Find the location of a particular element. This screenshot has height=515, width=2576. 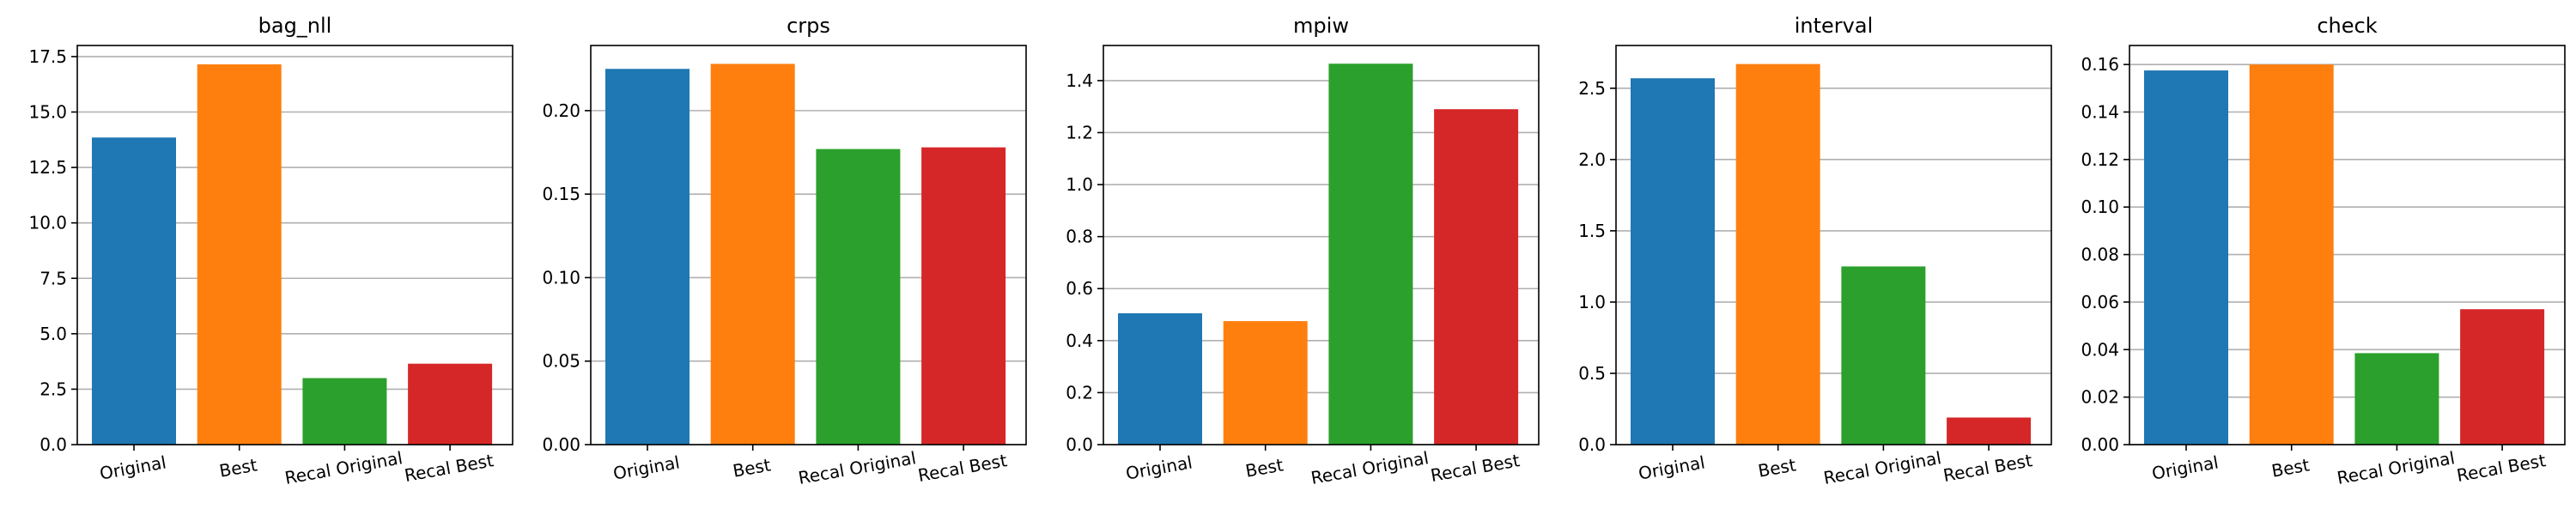

panel-title: crps is located at coordinates (808, 26).